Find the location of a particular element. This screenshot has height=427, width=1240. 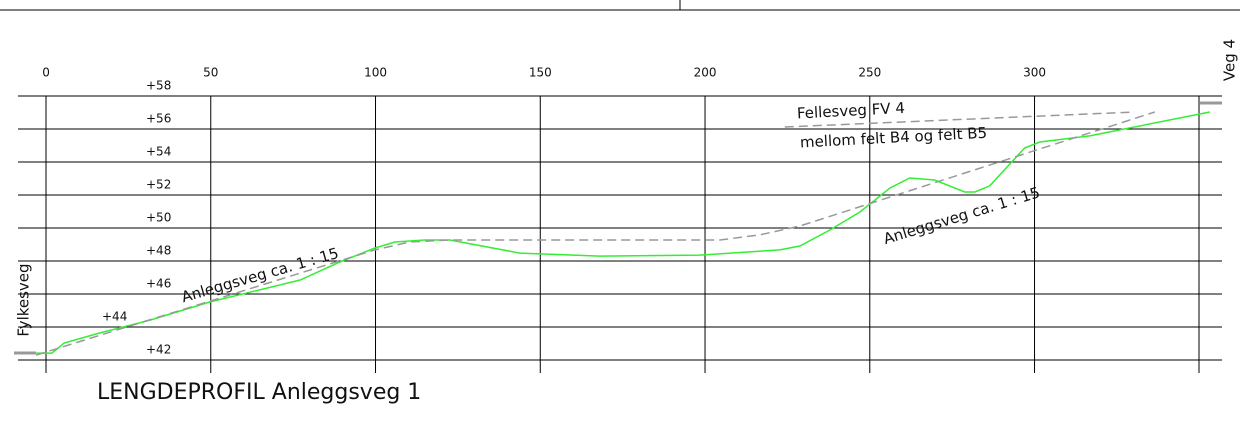

profile-line is located at coordinates (959, 119).